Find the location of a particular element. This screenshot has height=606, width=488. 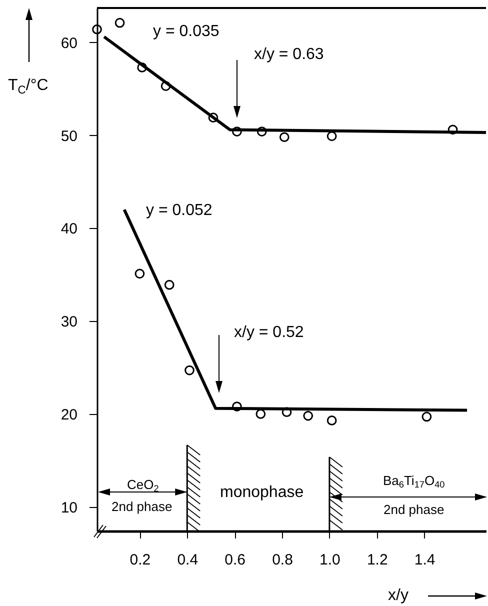

x-tick-label: 1.2 is located at coordinates (377, 560).